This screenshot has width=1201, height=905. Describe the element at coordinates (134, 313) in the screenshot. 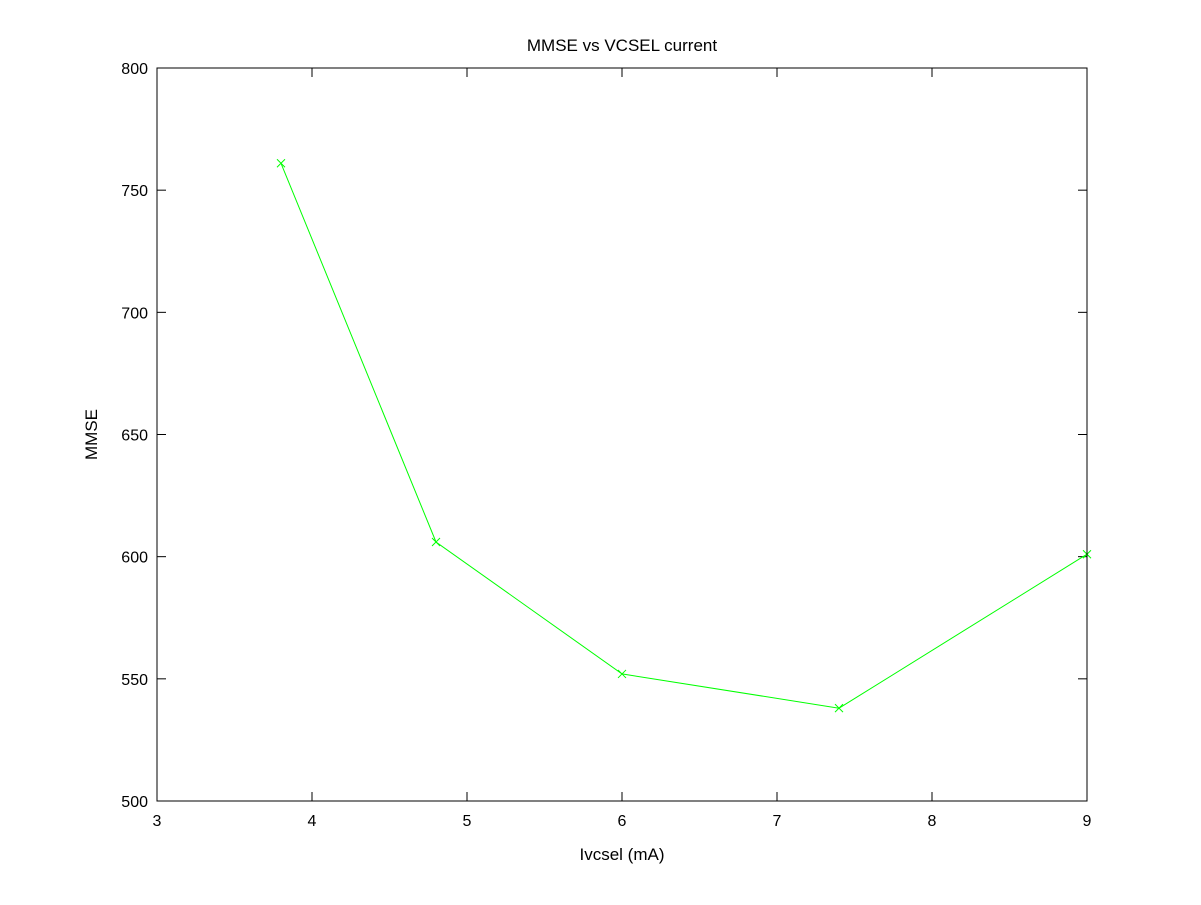

I see `y-tick-label: 700` at that location.